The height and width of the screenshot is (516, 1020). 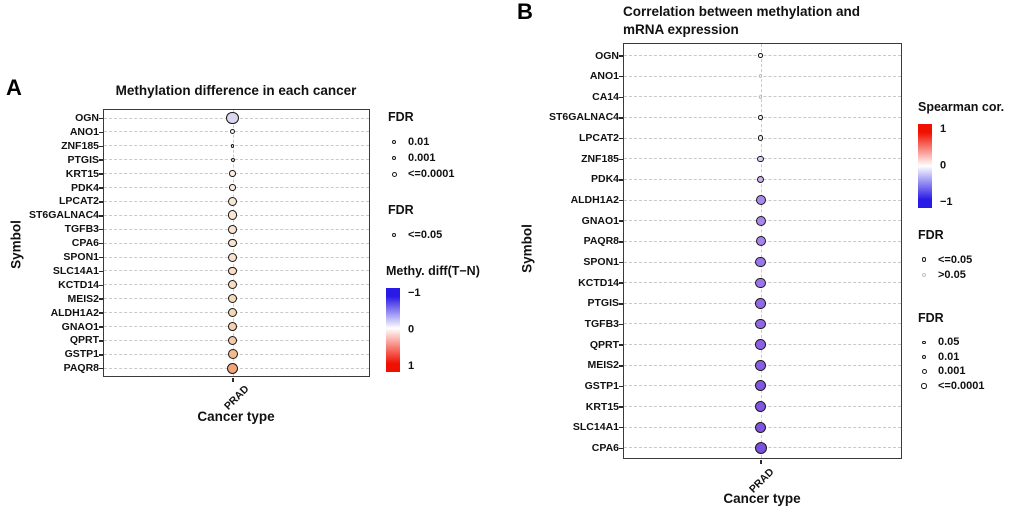 I want to click on panel-b-dot-krt15, so click(x=760, y=407).